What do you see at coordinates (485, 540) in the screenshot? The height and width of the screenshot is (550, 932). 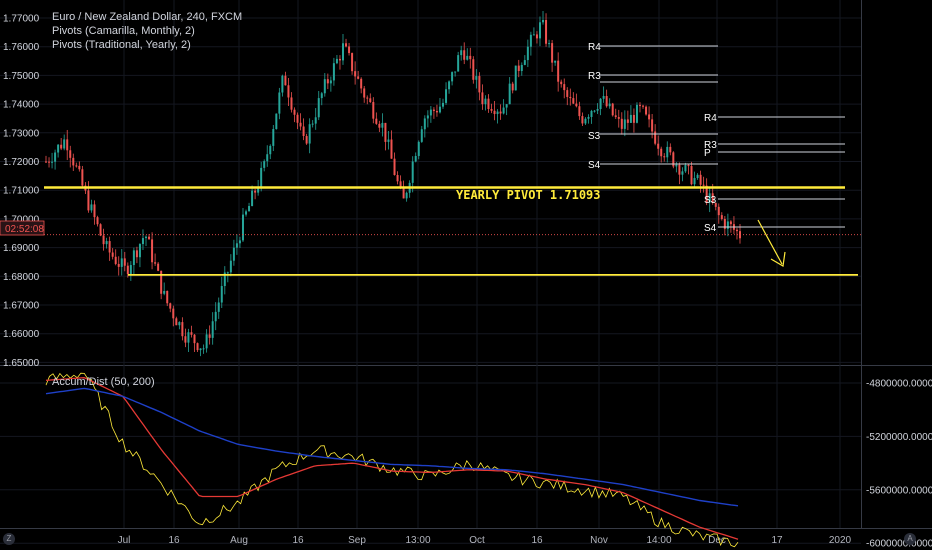 I see `time-axis: Jul 16 Aug 16 Sep 13:00 Oct 16 Nov 14:00 Dec 17 2020` at bounding box center [485, 540].